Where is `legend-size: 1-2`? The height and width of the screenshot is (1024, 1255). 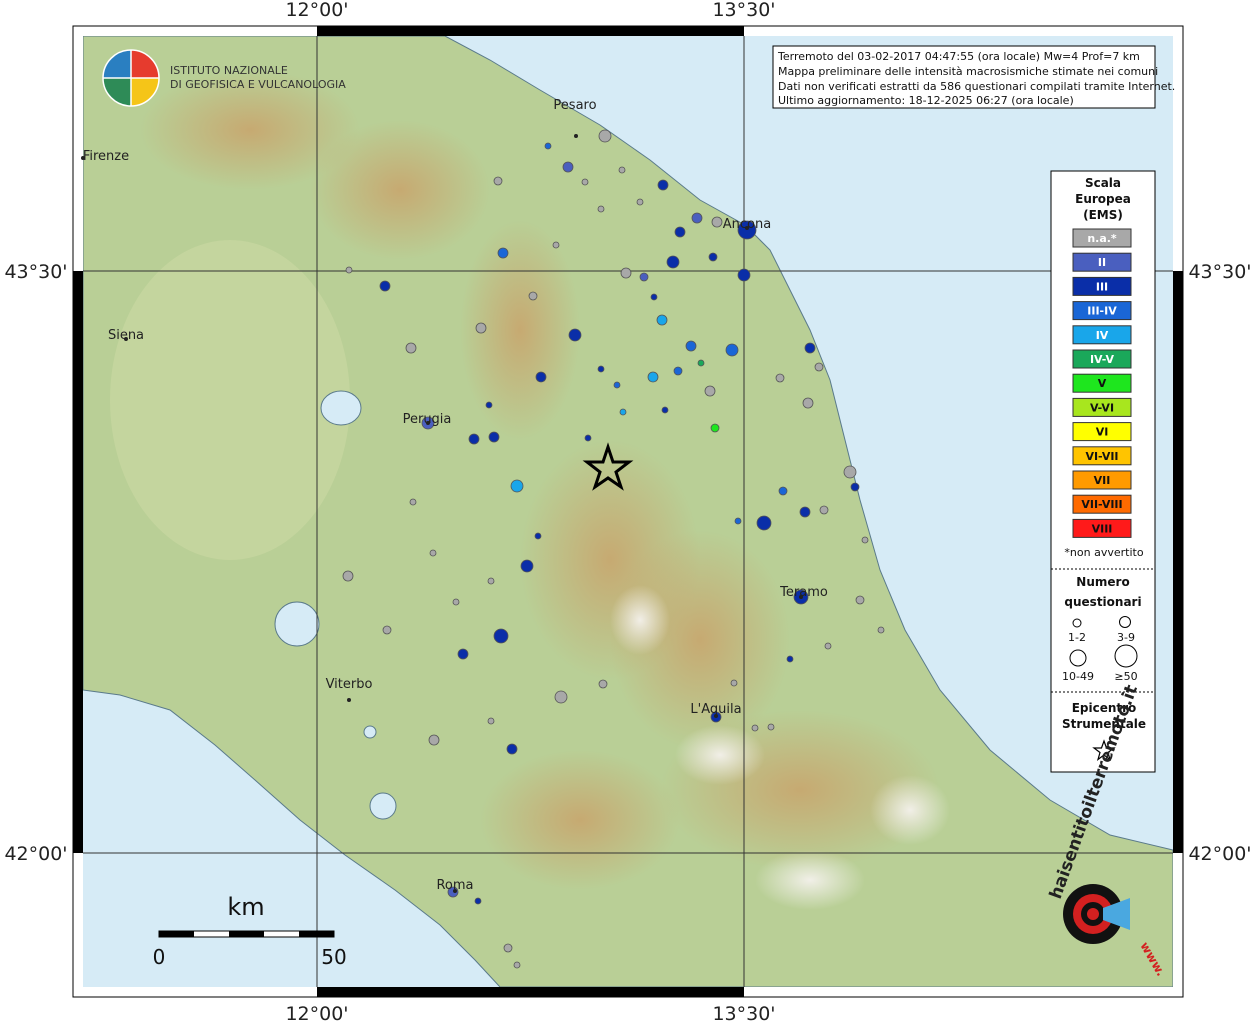 legend-size: 1-2 is located at coordinates (1077, 637).